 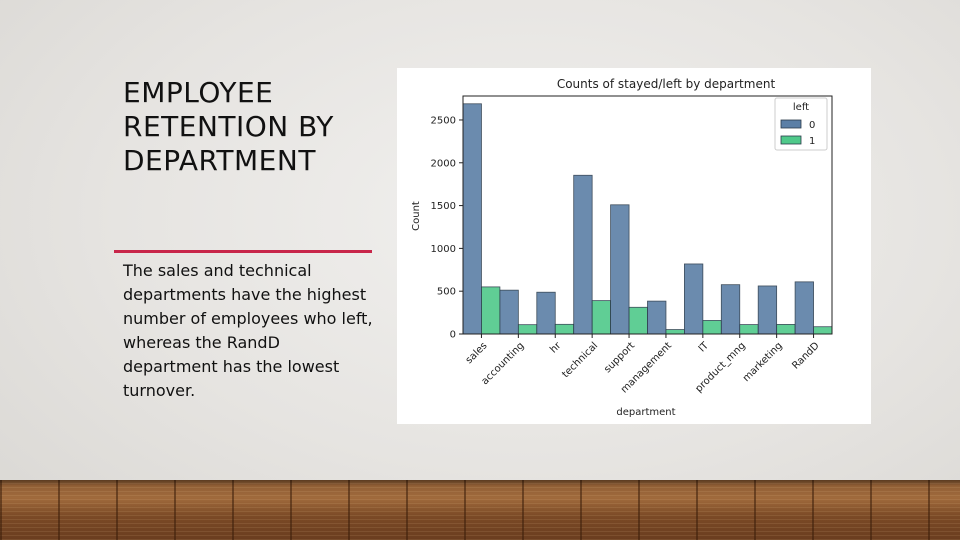 What do you see at coordinates (443, 206) in the screenshot?
I see `y-tick-label: 1500` at bounding box center [443, 206].